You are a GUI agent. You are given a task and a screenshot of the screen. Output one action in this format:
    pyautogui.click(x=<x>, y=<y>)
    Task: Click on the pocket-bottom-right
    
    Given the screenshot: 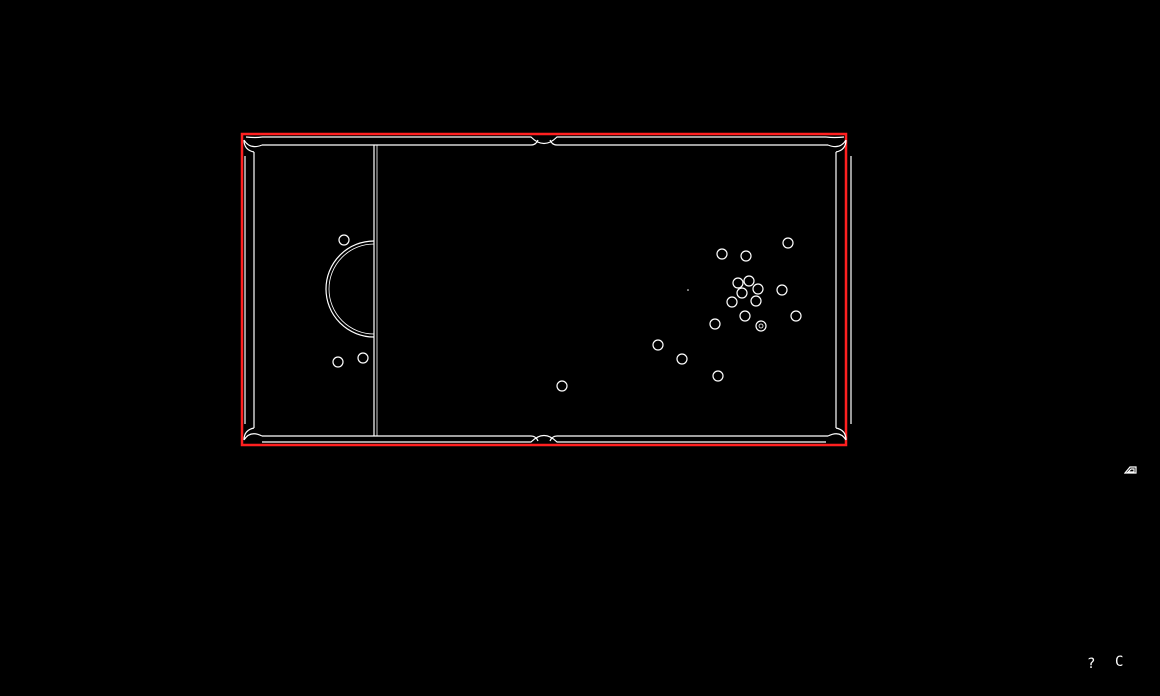 What is the action you would take?
    pyautogui.click(x=837, y=434)
    